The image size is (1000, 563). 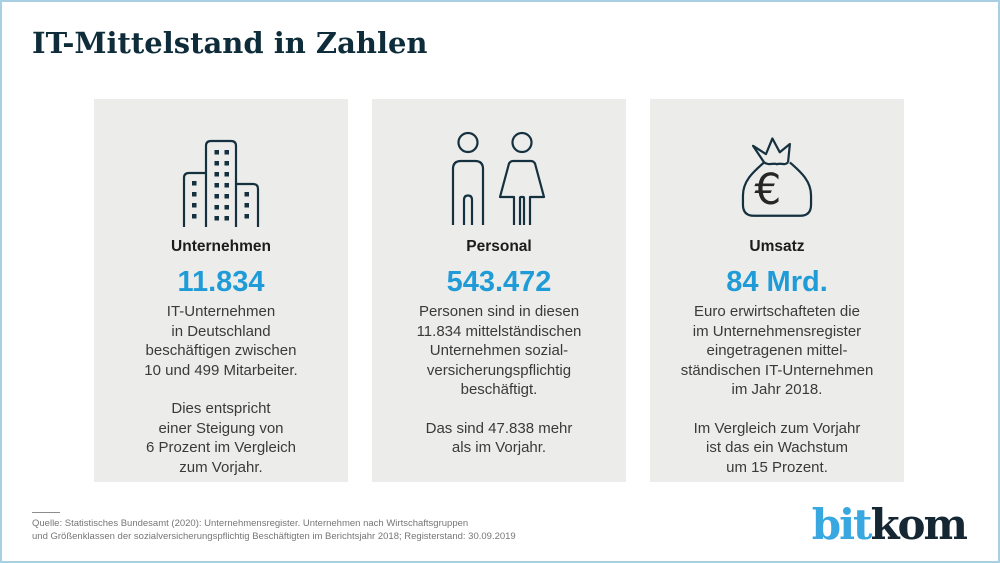 What do you see at coordinates (221, 246) in the screenshot?
I see `card-label: Unternehmen` at bounding box center [221, 246].